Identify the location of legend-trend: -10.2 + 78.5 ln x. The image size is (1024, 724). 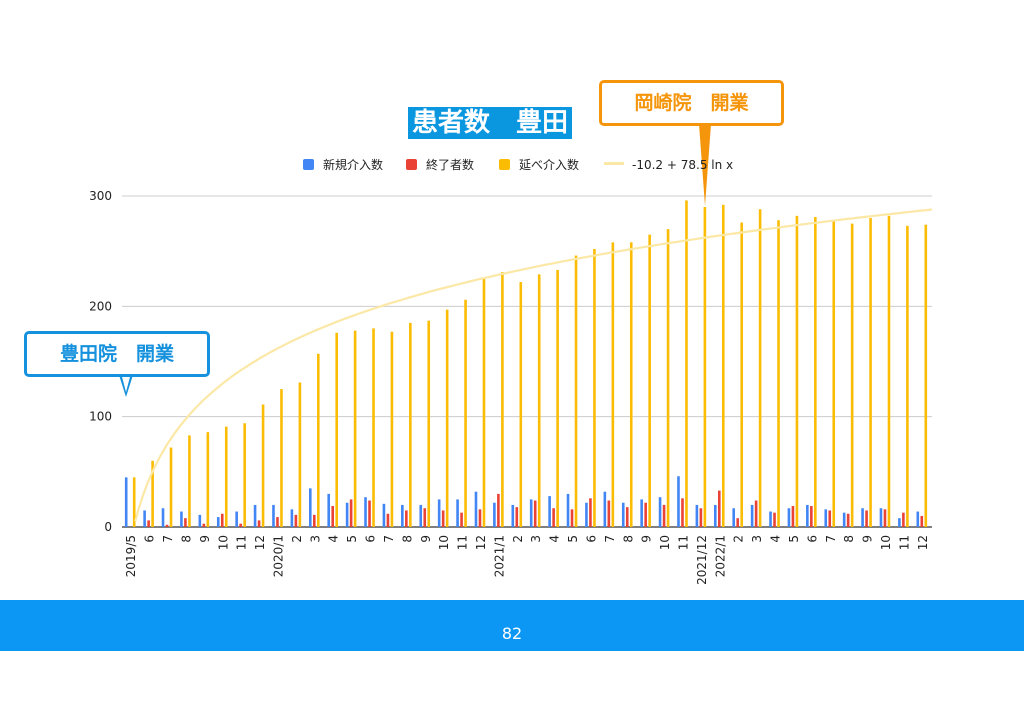
(668, 165).